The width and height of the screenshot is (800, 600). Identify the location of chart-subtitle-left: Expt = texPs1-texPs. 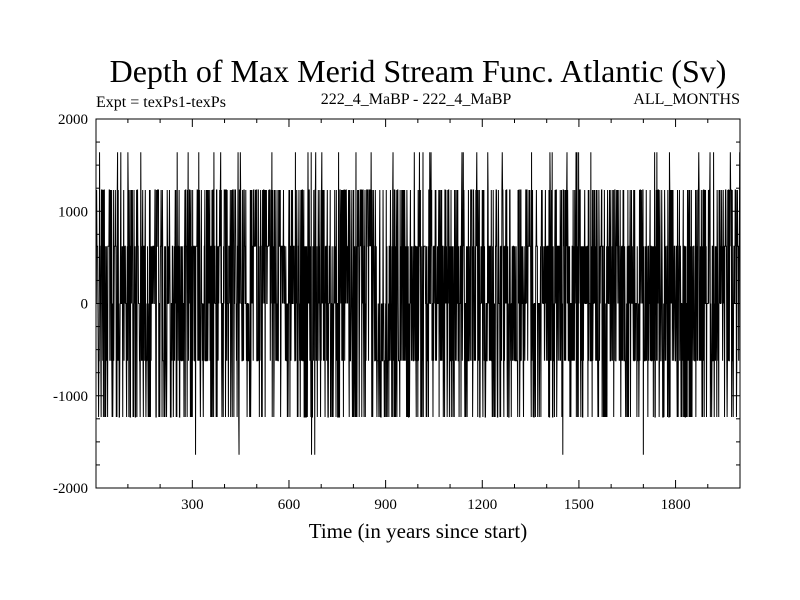
(161, 102).